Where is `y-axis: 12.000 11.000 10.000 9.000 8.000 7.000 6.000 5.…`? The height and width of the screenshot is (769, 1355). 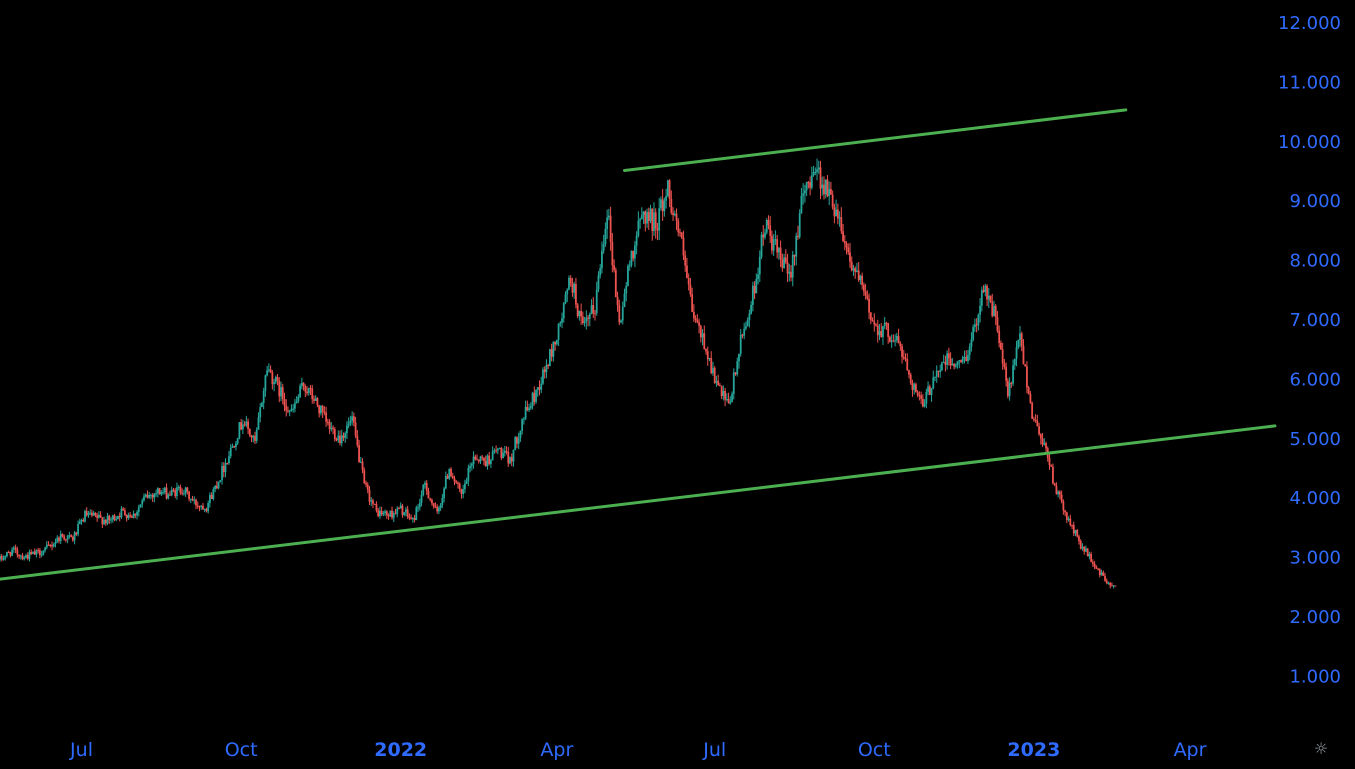 y-axis: 12.000 11.000 10.000 9.000 8.000 7.000 6.000 5.… is located at coordinates (1309, 350).